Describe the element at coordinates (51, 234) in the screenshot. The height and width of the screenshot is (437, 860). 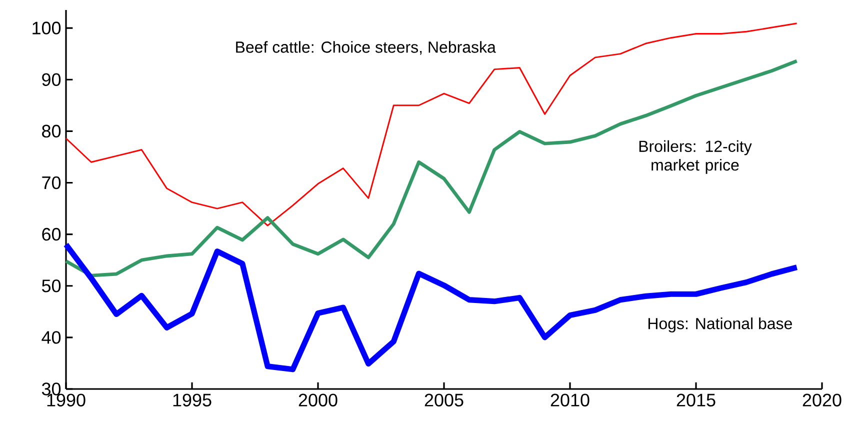
I see `y-tick-label: 60` at that location.